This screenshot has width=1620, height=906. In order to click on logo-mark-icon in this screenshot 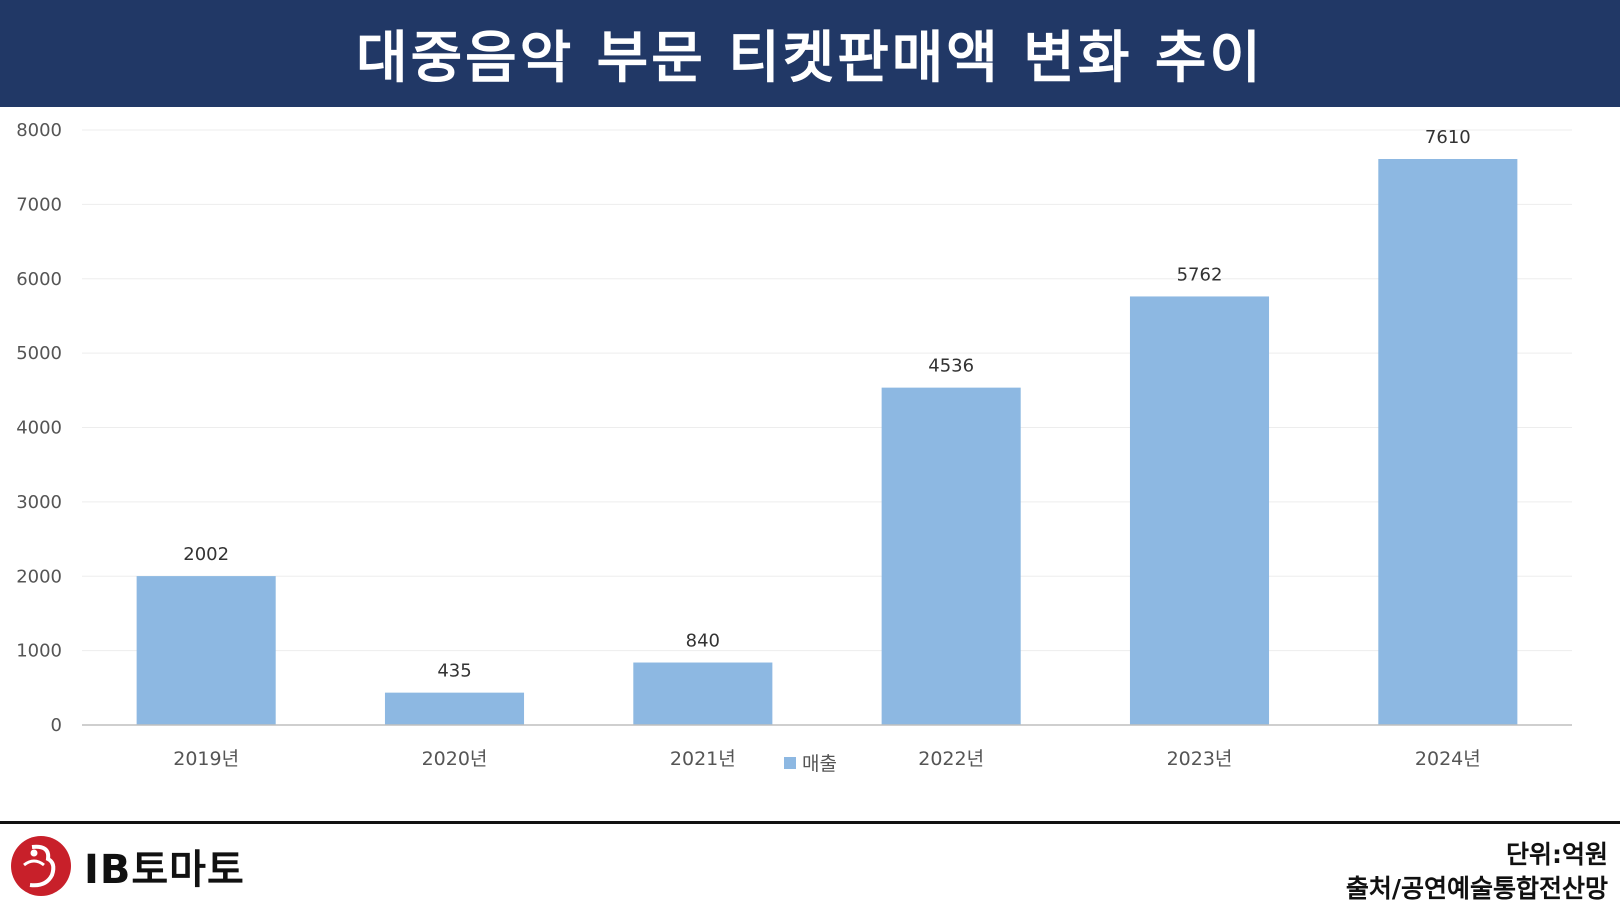, I will do `click(41, 866)`.